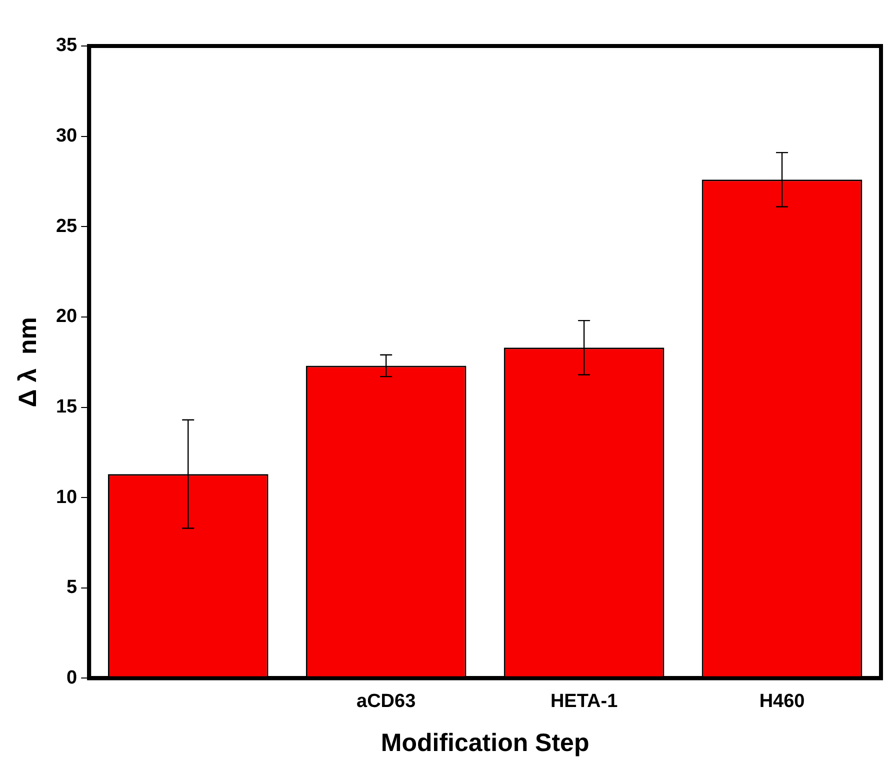 This screenshot has height=771, width=889. What do you see at coordinates (67, 497) in the screenshot?
I see `y-tick-label: 10` at bounding box center [67, 497].